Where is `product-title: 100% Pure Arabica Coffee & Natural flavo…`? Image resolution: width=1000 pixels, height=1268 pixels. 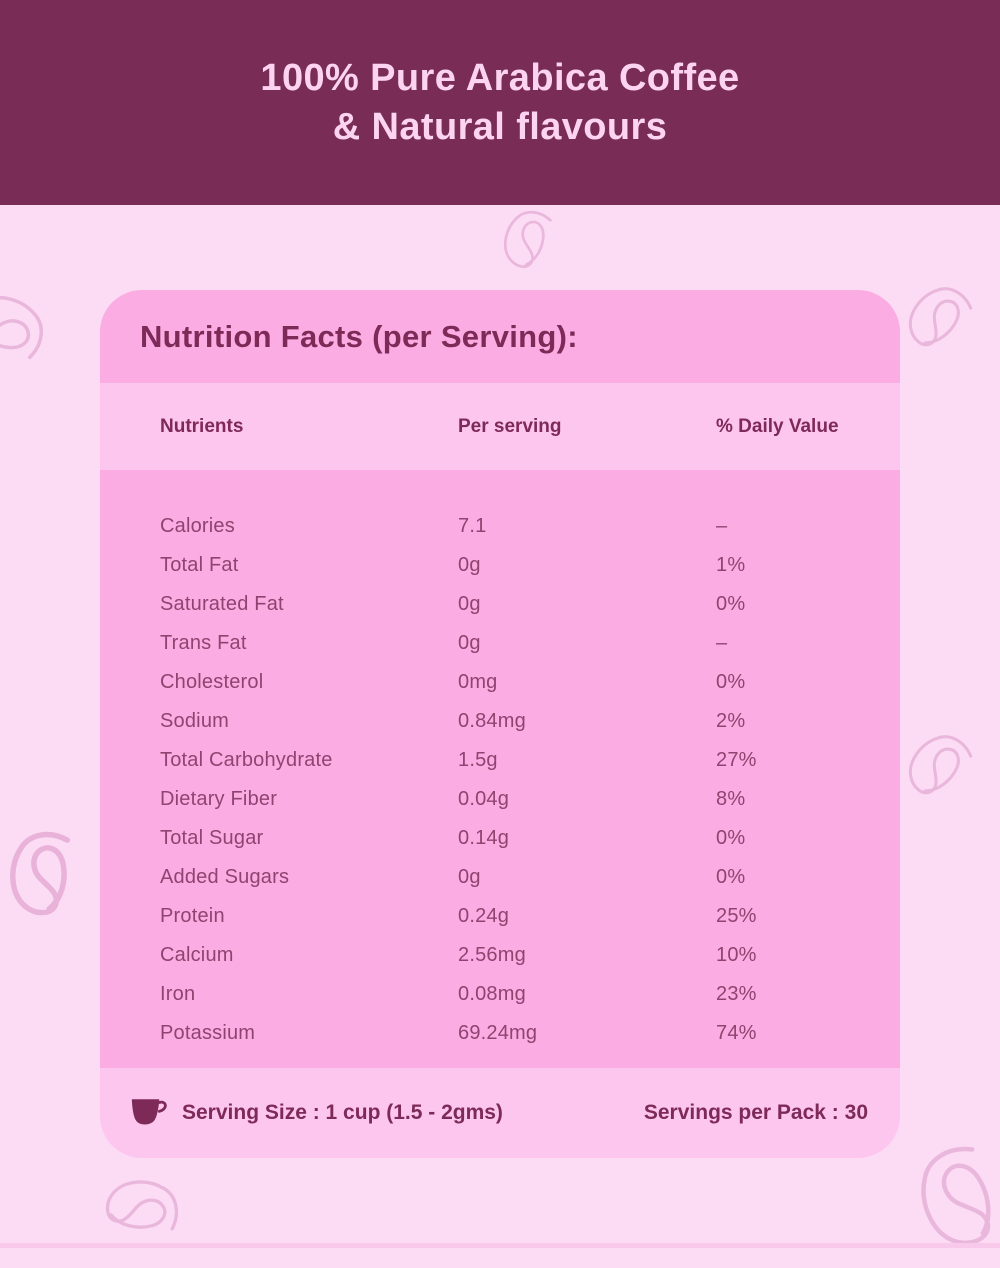
product-title: 100% Pure Arabica Coffee & Natural flavo… is located at coordinates (499, 102).